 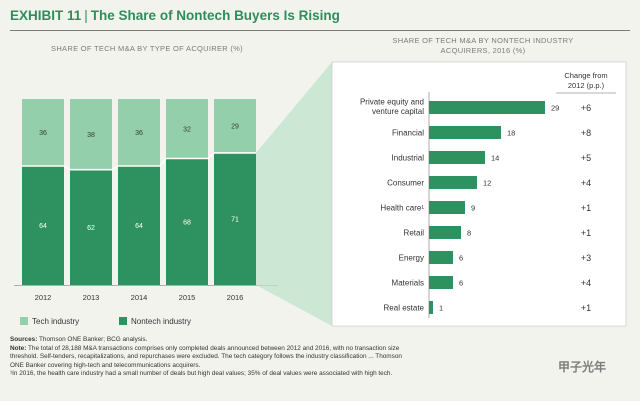 I want to click on legend-swatch-tech, so click(x=24, y=321).